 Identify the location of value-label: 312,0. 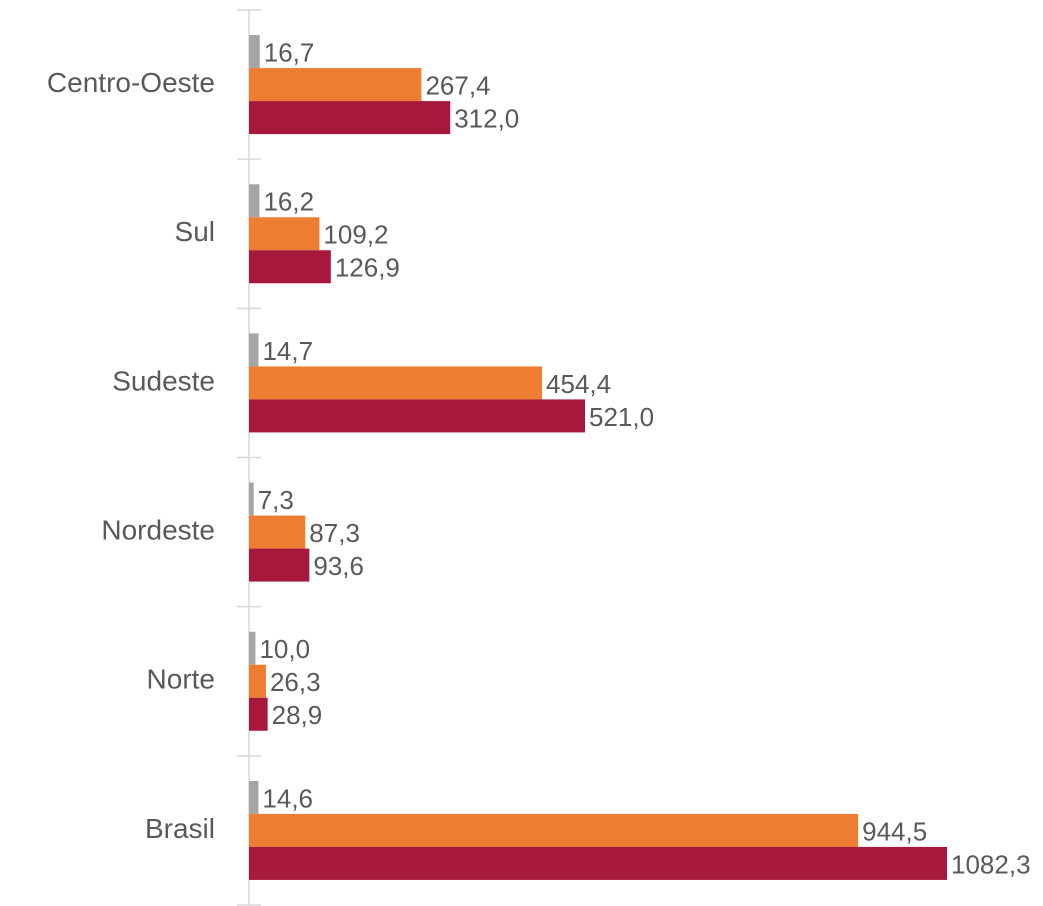
(486, 118).